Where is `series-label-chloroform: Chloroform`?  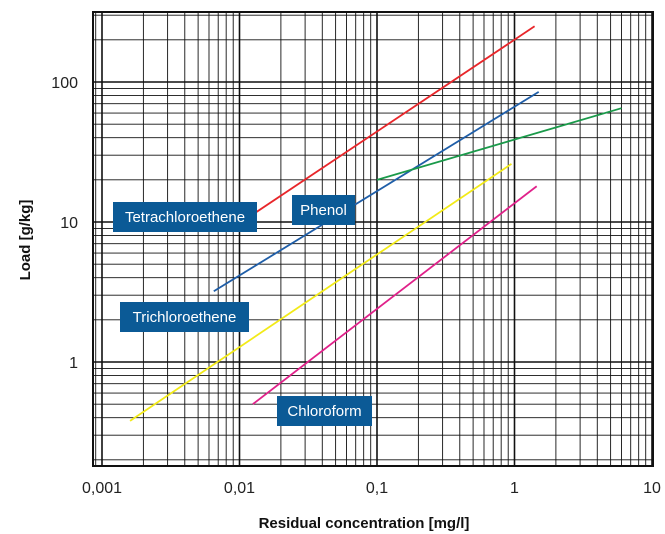
series-label-chloroform: Chloroform is located at coordinates (324, 411).